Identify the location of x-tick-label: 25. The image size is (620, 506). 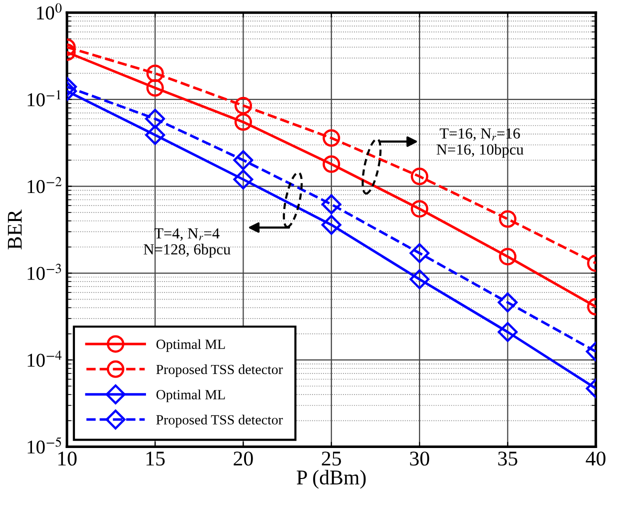
(331, 459).